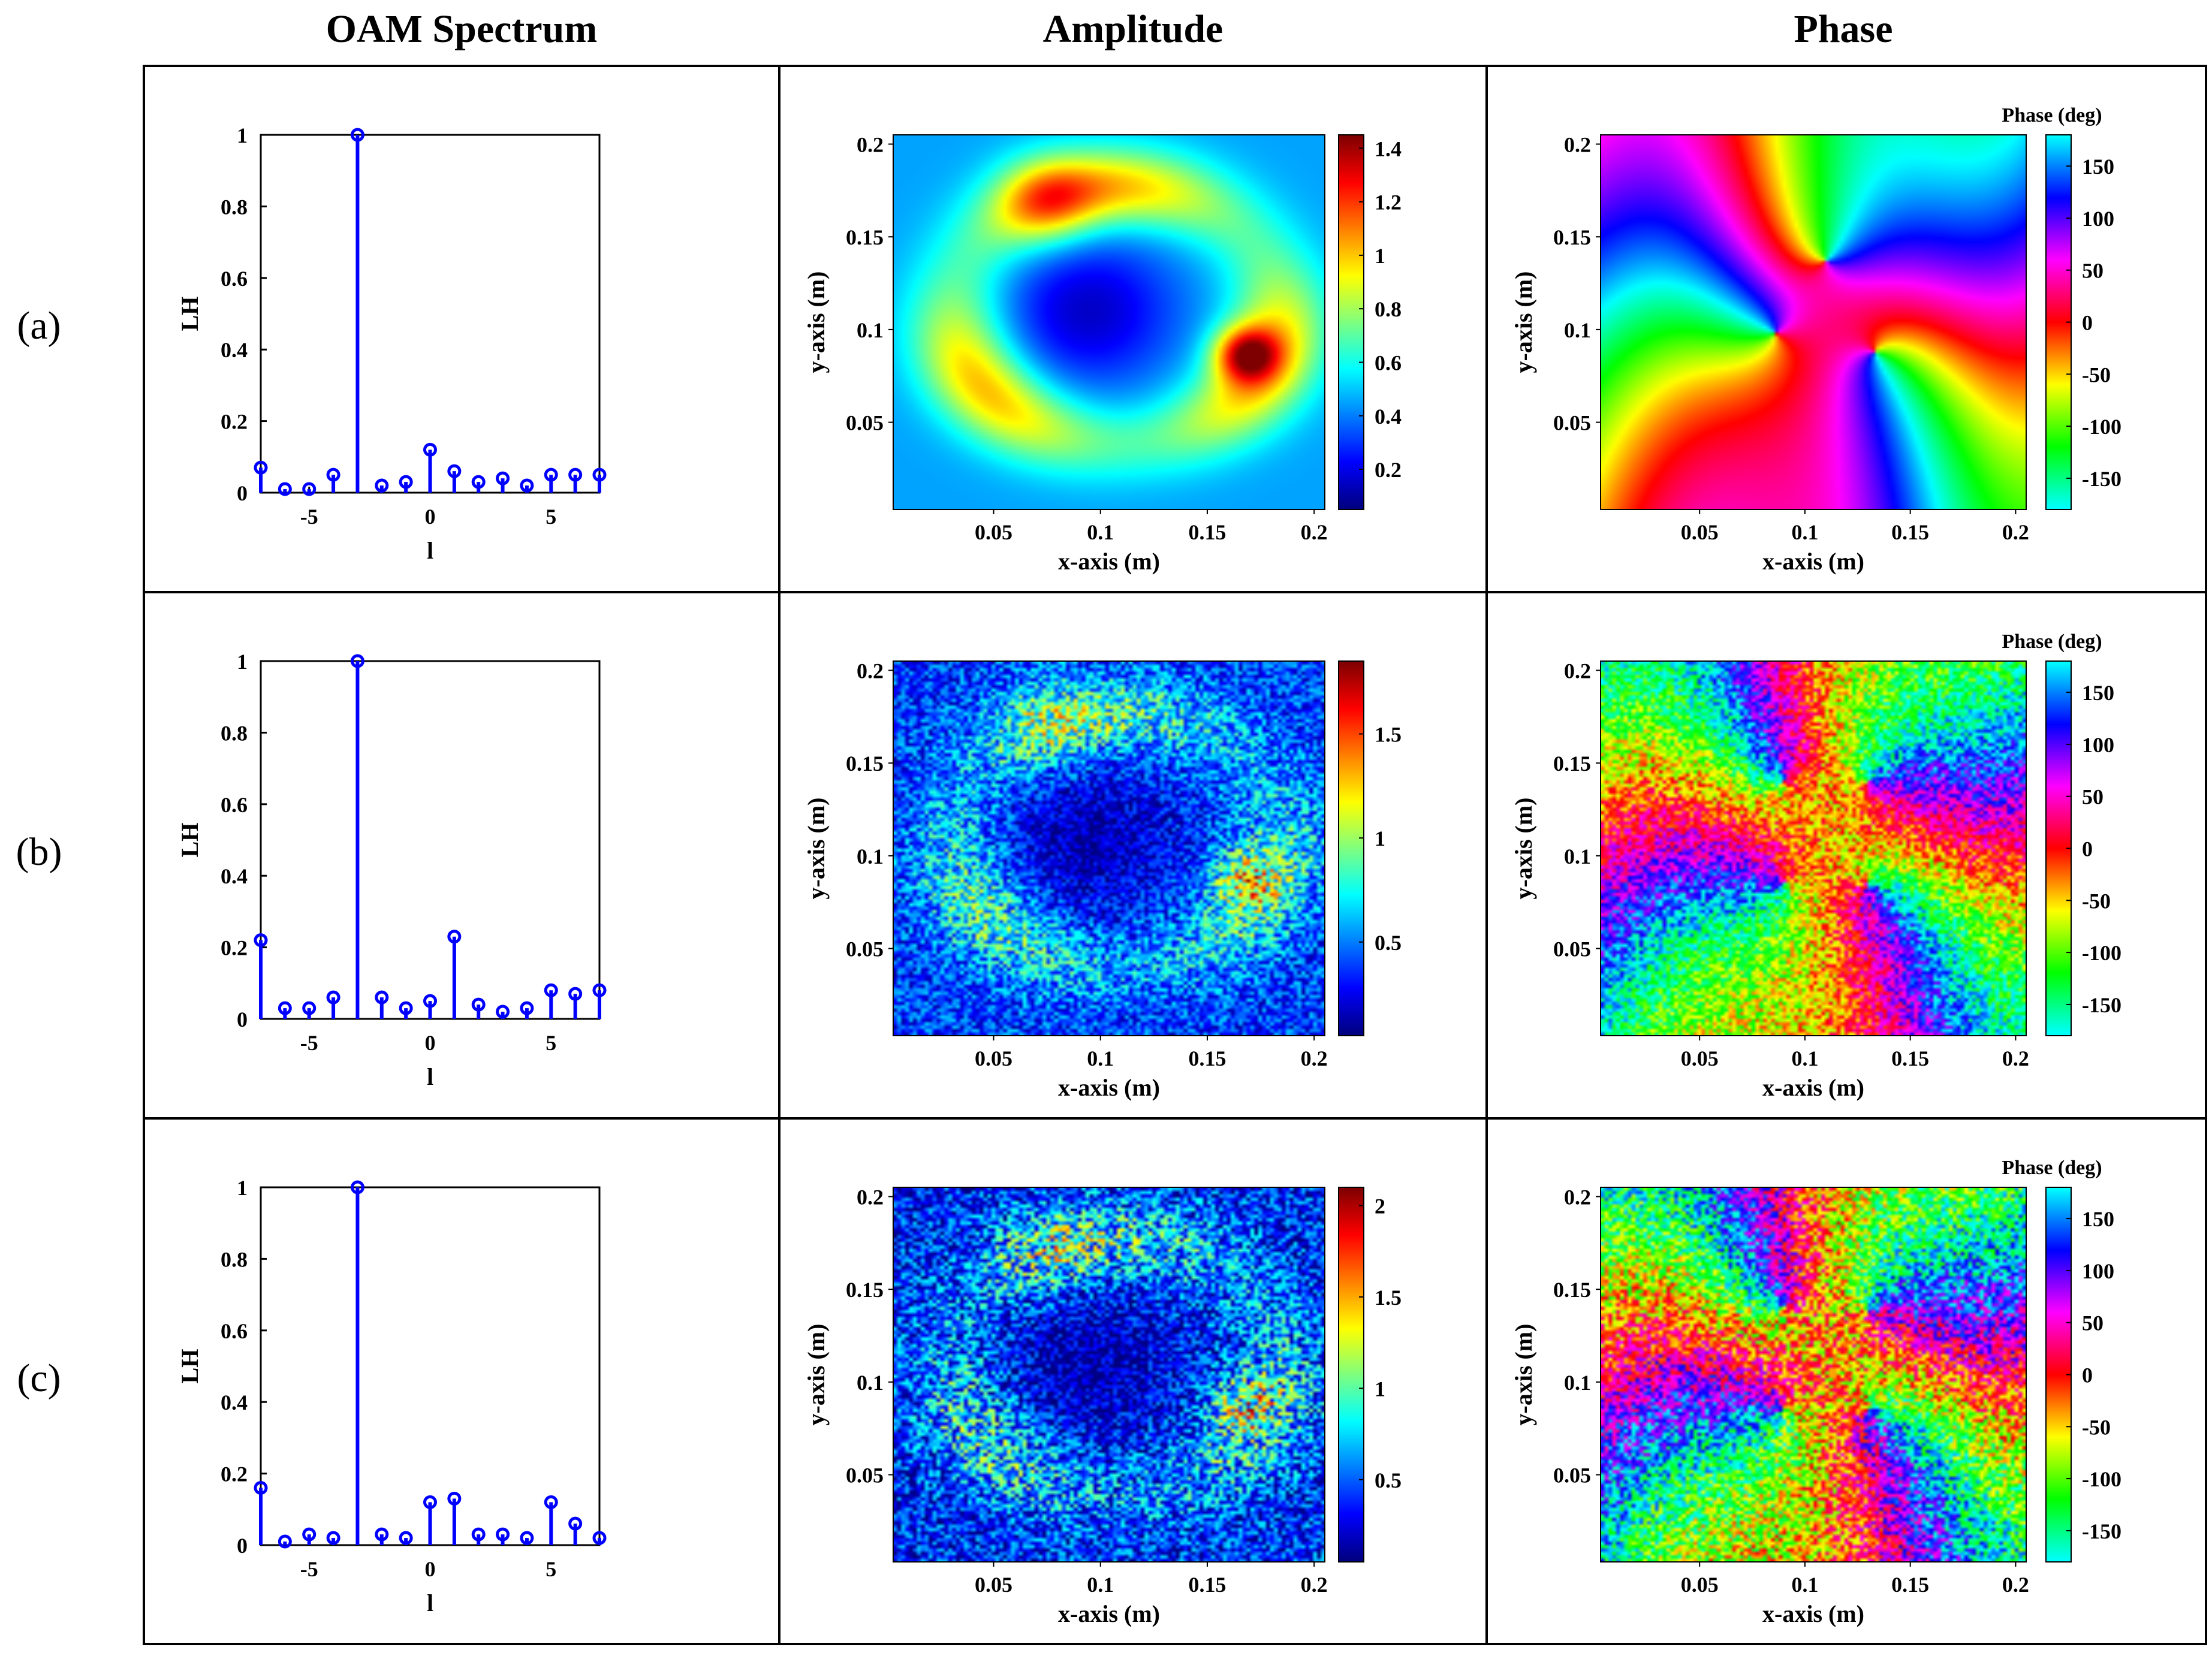  Describe the element at coordinates (39, 326) in the screenshot. I see `panel-label-a: (a)` at that location.